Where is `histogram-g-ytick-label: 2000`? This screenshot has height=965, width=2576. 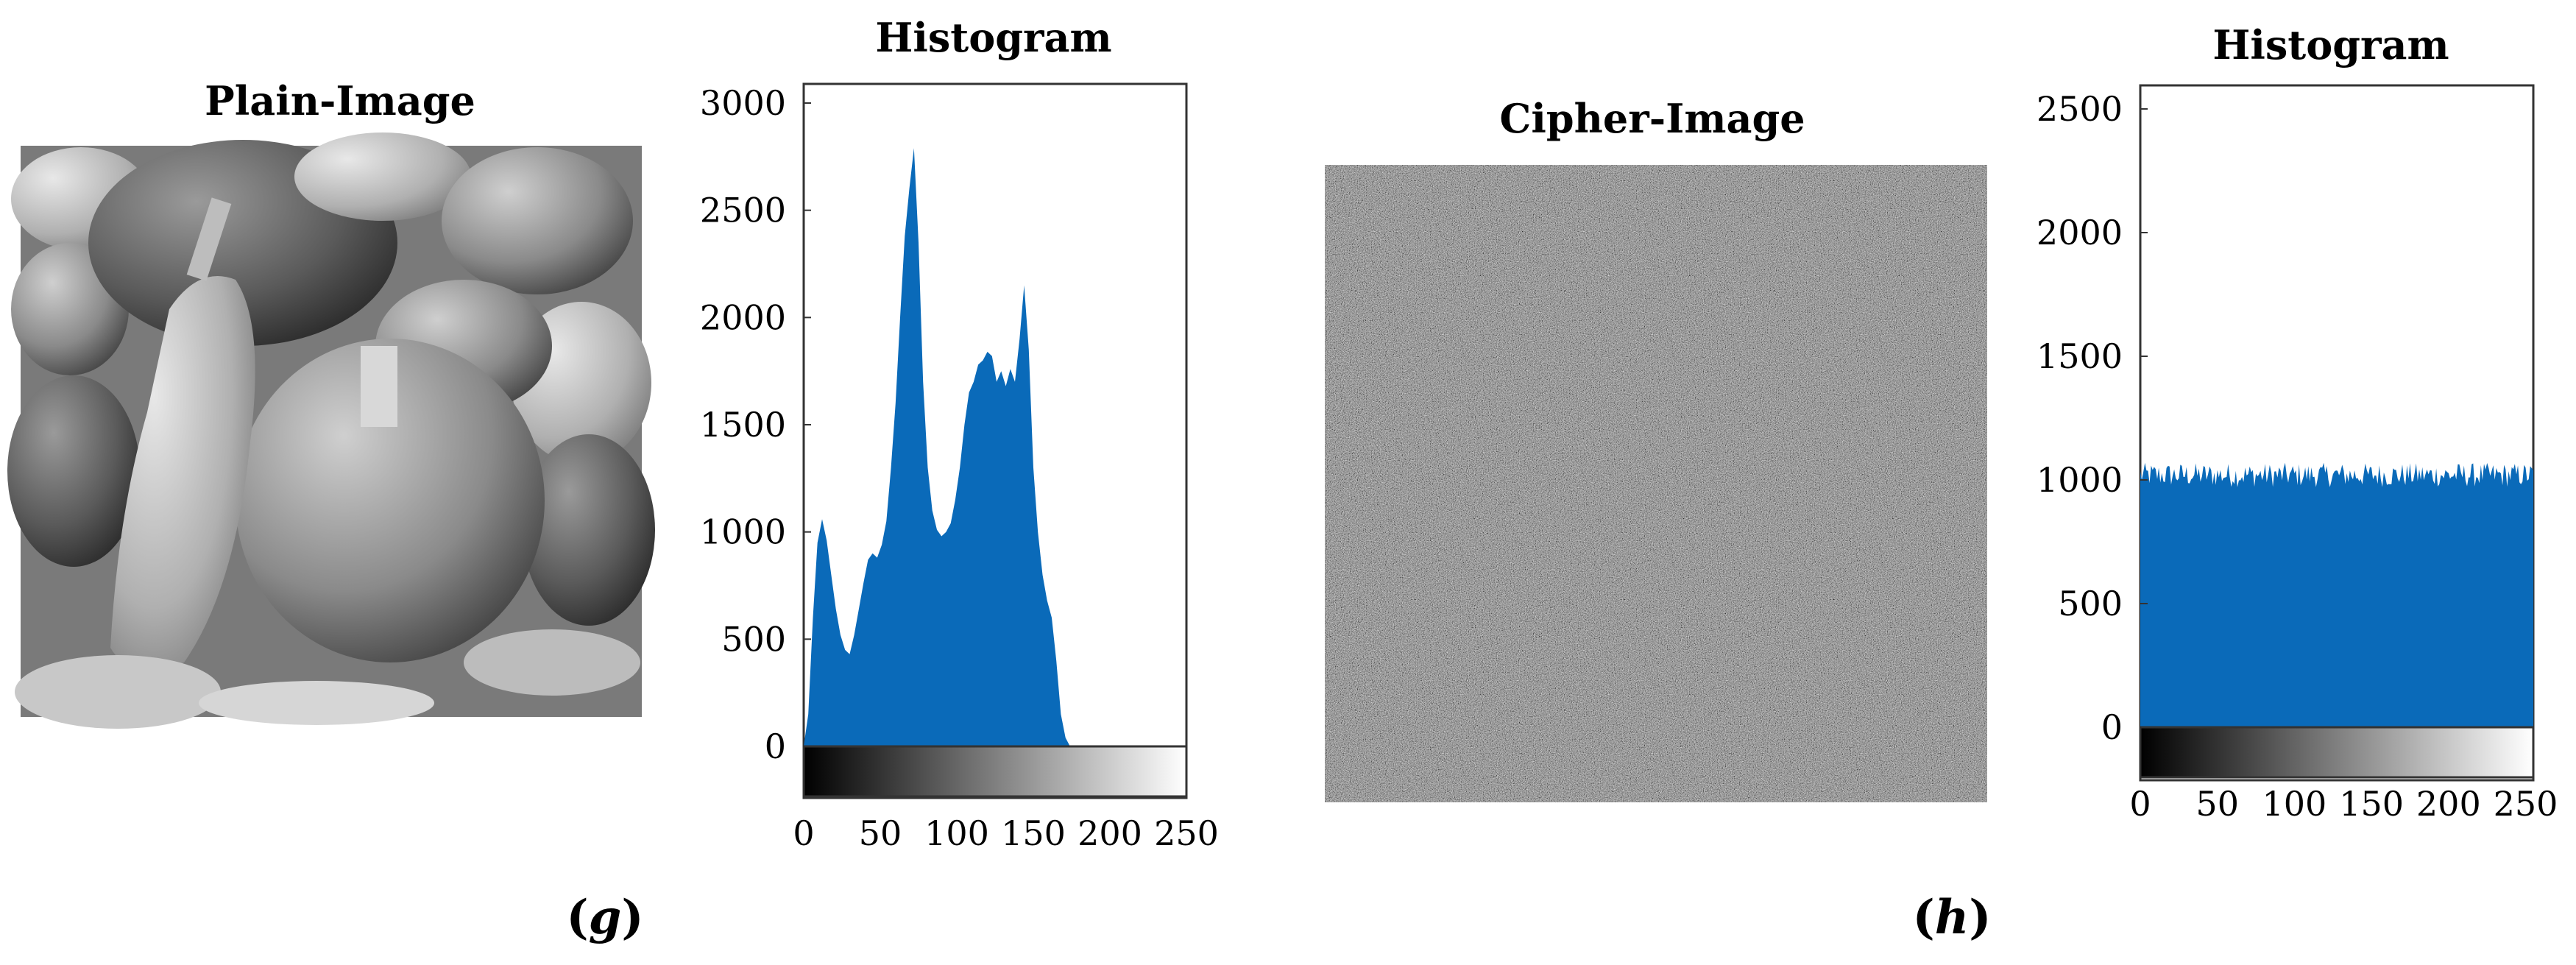 histogram-g-ytick-label: 2000 is located at coordinates (743, 317).